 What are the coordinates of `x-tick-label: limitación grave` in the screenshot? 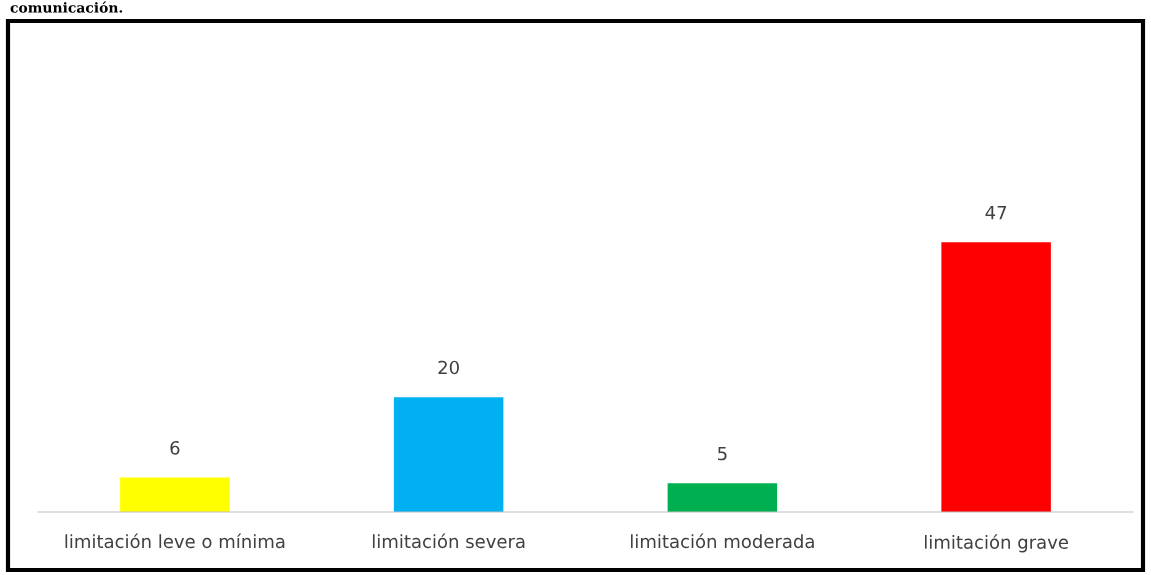 It's located at (996, 543).